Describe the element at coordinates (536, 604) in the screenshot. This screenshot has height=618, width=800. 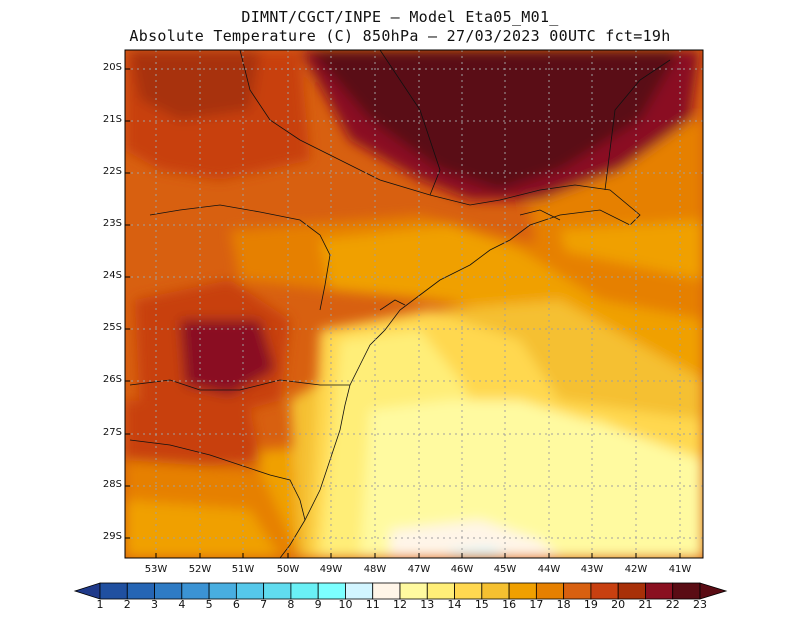
I see `colorbar-label: 17` at that location.